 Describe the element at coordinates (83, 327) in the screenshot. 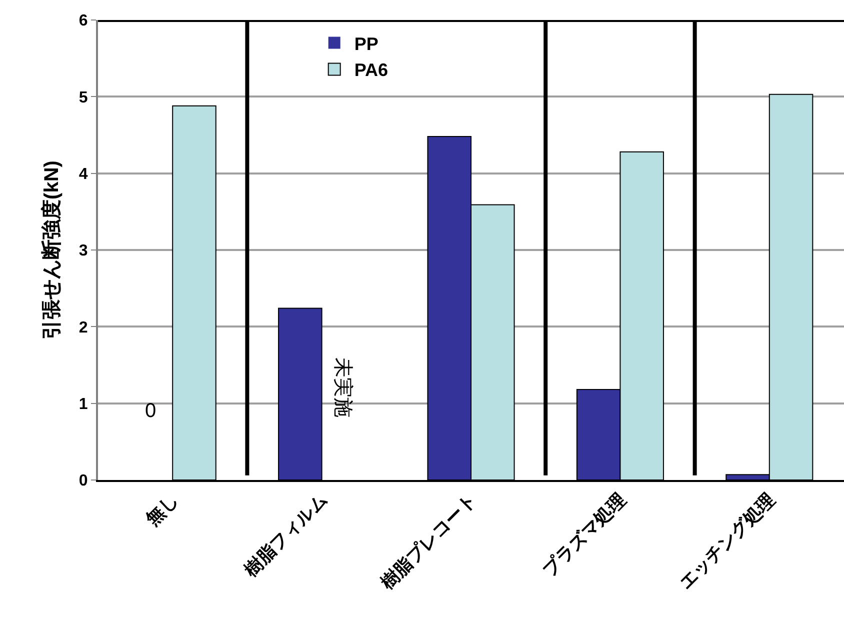

I see `y-tick-label: 2` at that location.